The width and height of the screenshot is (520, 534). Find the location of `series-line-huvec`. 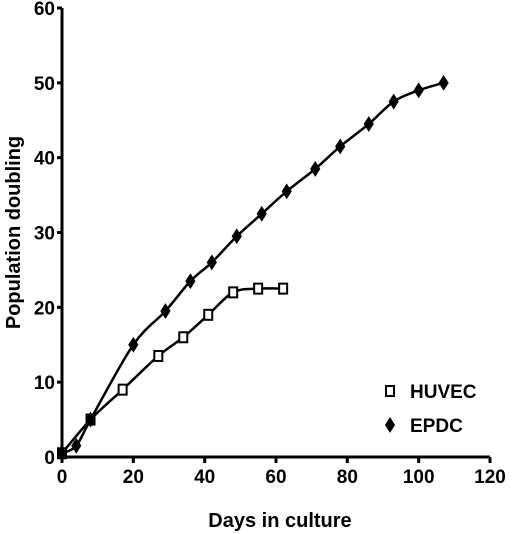

series-line-huvec is located at coordinates (172, 371).